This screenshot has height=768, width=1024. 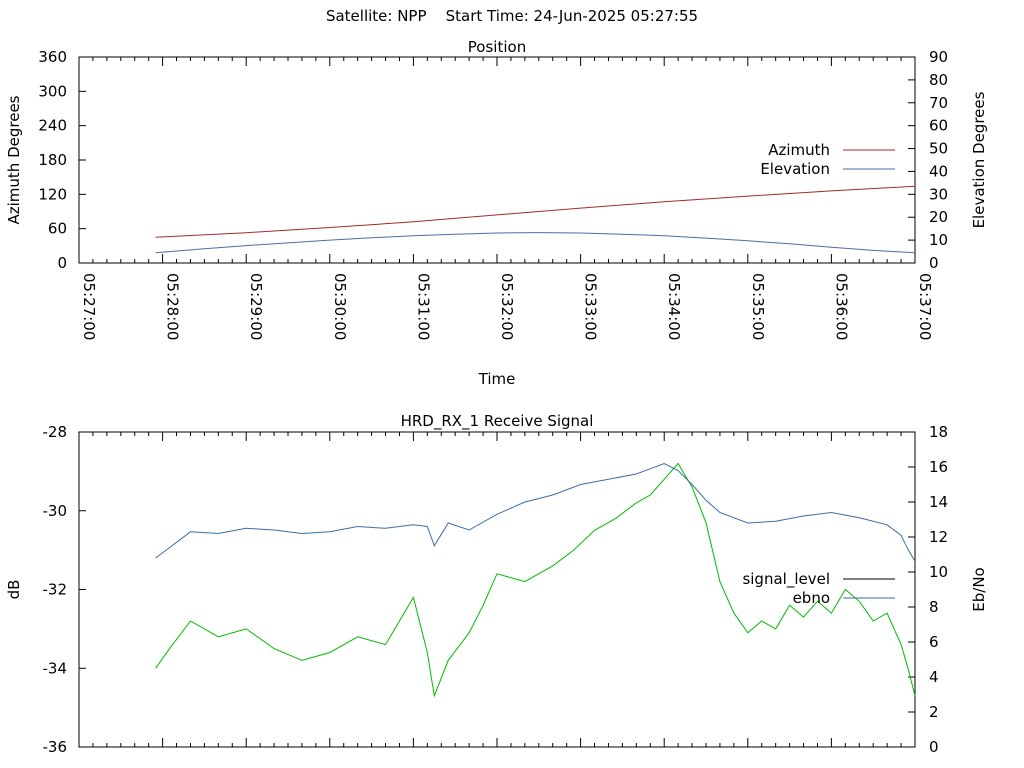 I want to click on satellite-label: Satellite: NPP, so click(x=376, y=16).